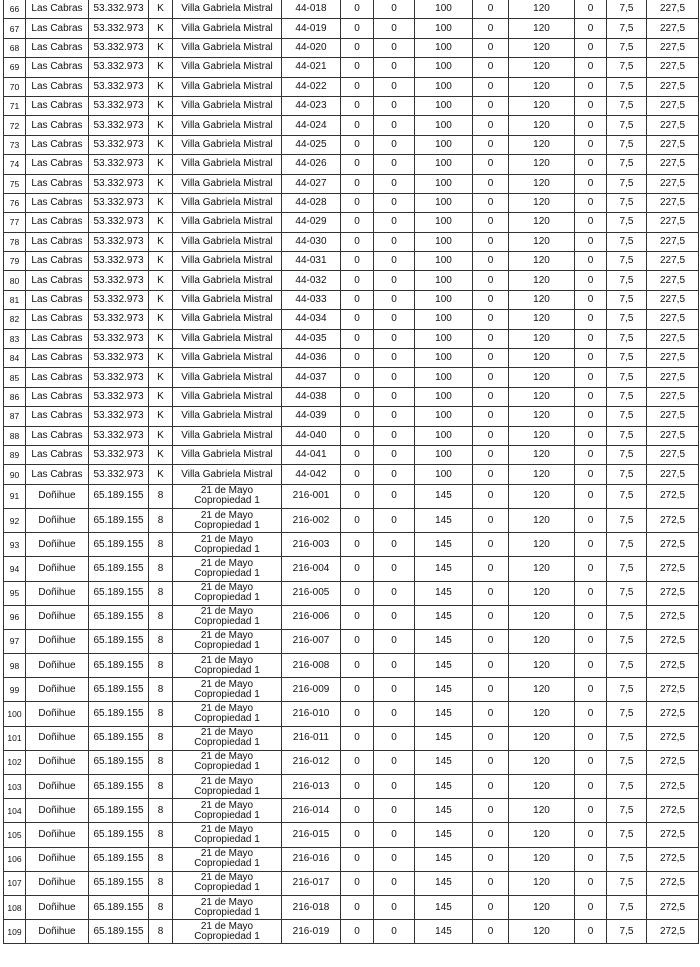 This screenshot has width=700, height=967. Describe the element at coordinates (14, 300) in the screenshot. I see `cell-row-number: 81` at that location.